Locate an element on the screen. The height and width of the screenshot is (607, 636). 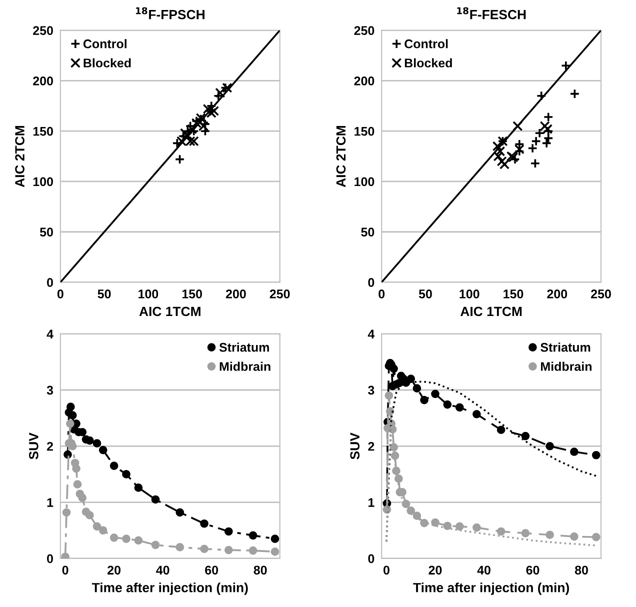
chart-title: $^{18}$F-FPSCH is located at coordinates (170, 13).